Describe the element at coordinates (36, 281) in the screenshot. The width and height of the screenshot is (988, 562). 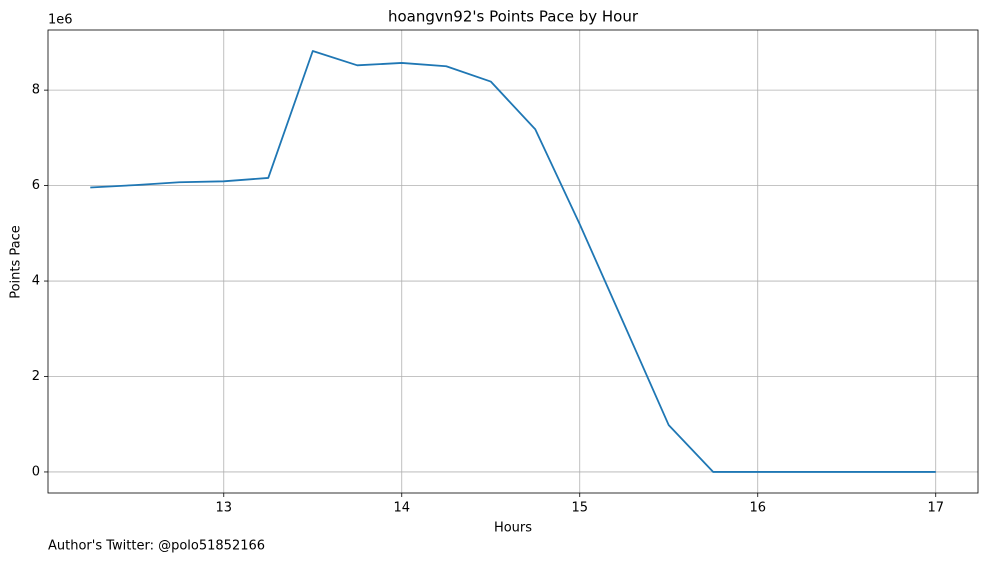
I see `y-tick-label: 4` at that location.